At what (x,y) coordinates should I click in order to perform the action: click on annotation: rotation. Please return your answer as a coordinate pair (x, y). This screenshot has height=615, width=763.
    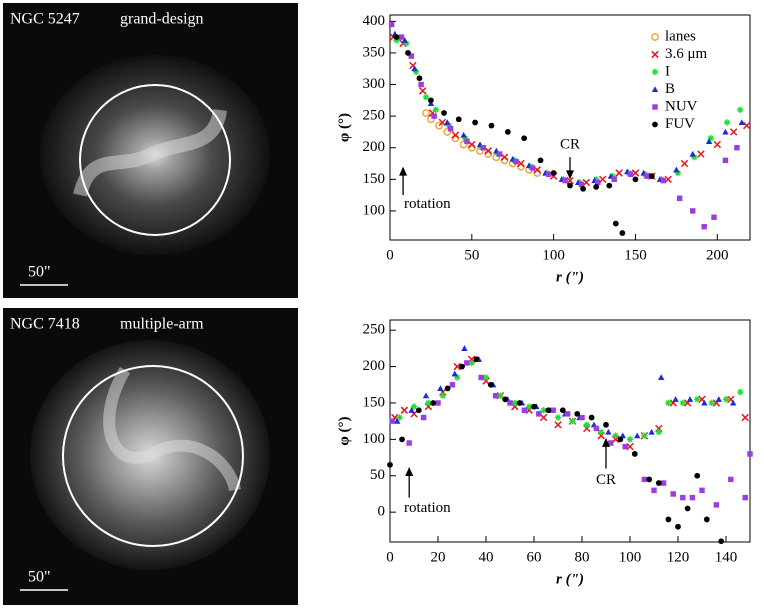
    Looking at the image, I should click on (427, 508).